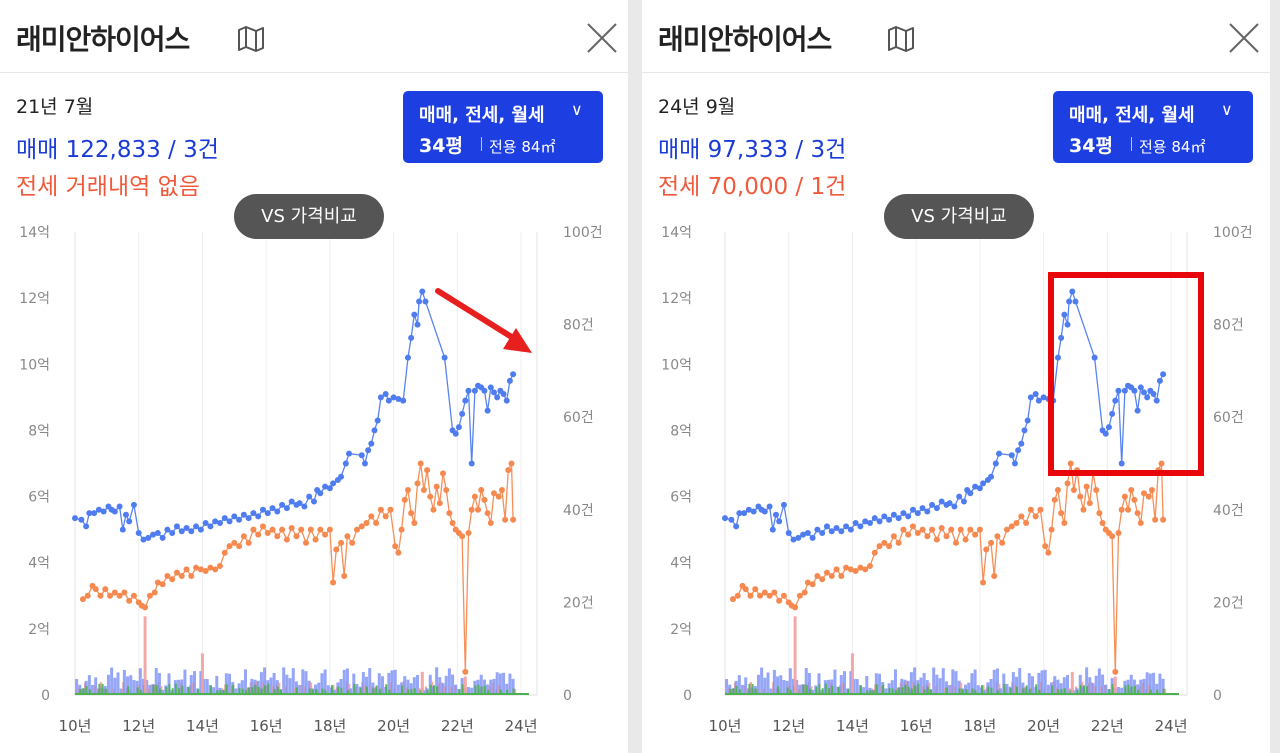  Describe the element at coordinates (1227, 109) in the screenshot. I see `chevron-down-icon: ∨` at that location.